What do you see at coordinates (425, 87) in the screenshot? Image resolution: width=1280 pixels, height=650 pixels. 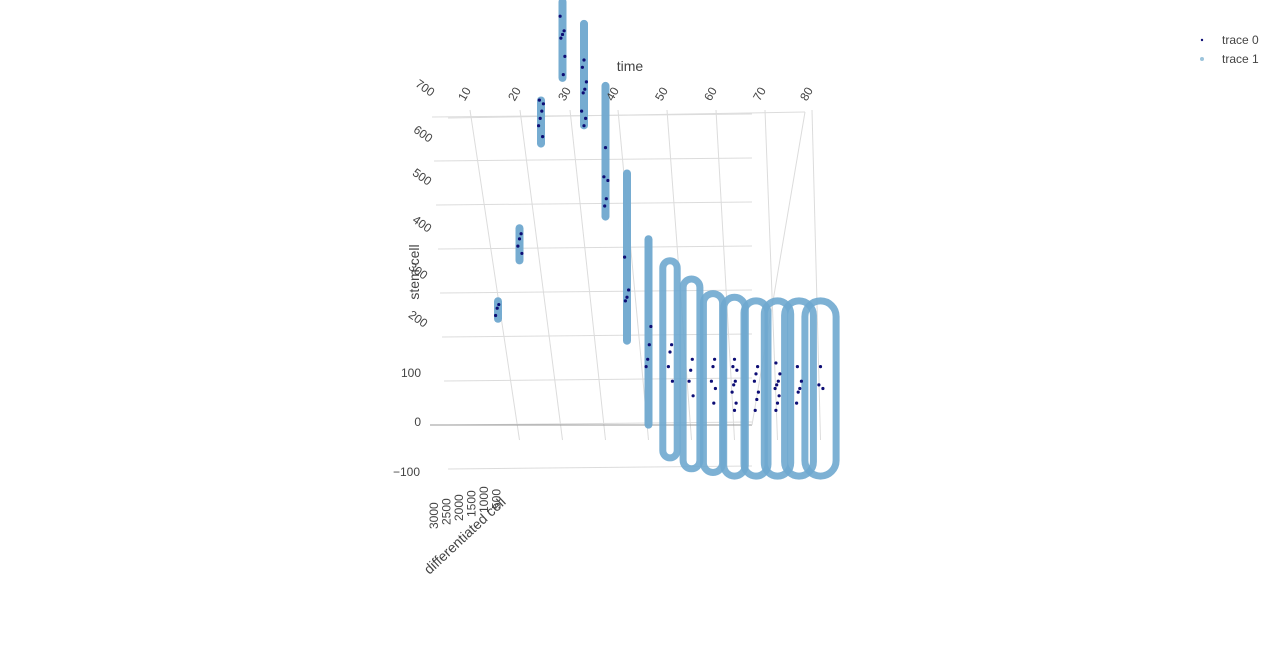 I see `z-tick-label: 700` at bounding box center [425, 87].